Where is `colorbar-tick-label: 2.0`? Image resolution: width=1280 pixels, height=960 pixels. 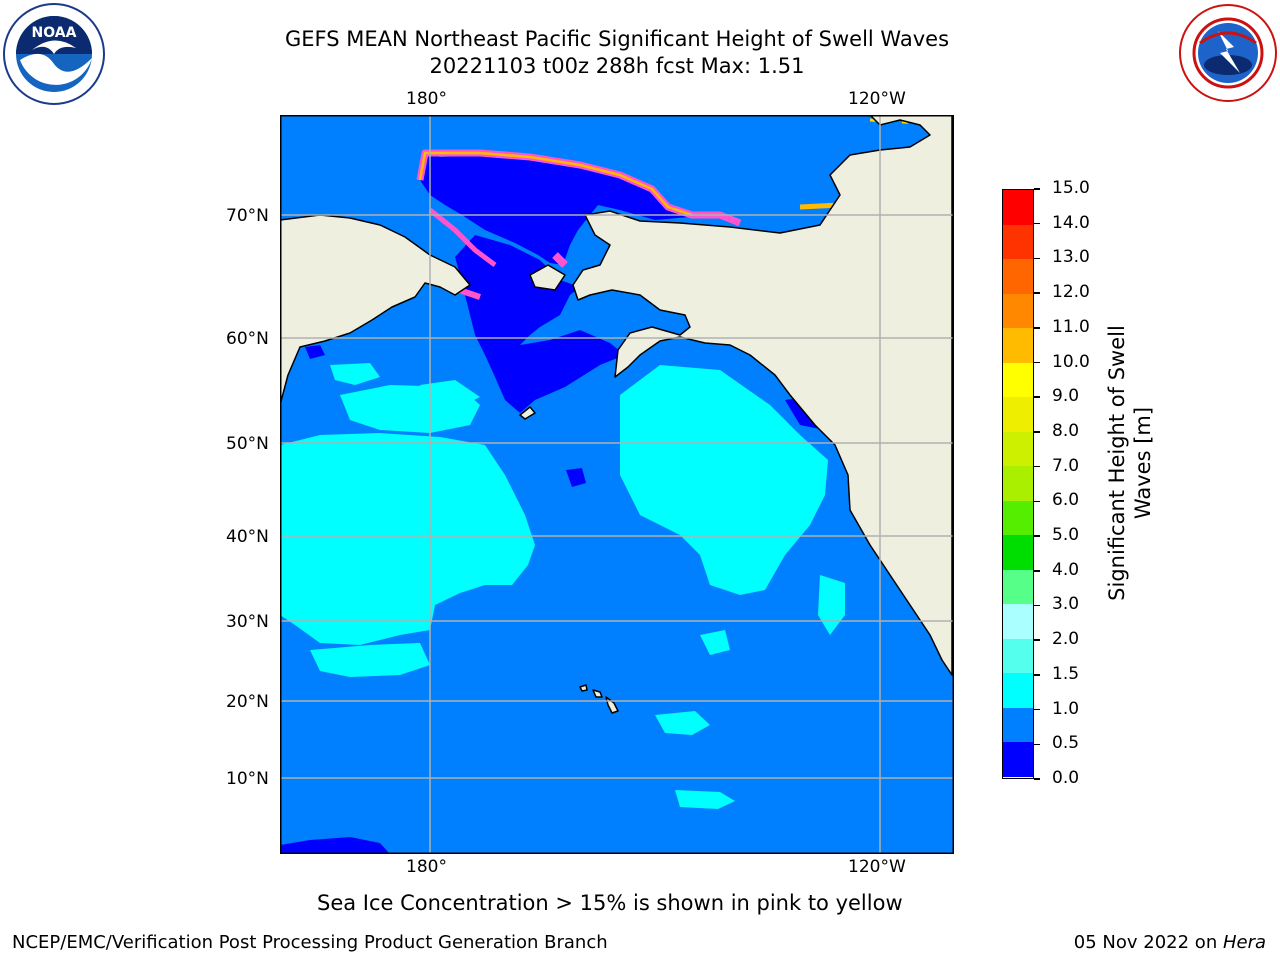 colorbar-tick-label: 2.0 is located at coordinates (1066, 639).